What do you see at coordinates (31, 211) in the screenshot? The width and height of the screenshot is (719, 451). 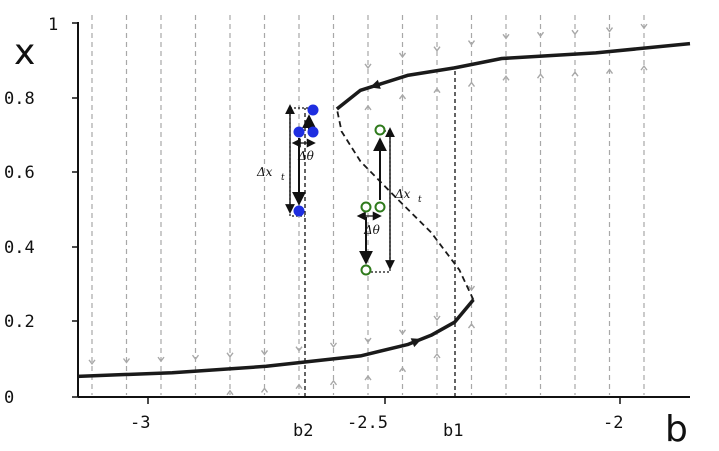 I see `y-tick-labels: 0 0.2 0.4 0.6 0.8 1` at bounding box center [31, 211].